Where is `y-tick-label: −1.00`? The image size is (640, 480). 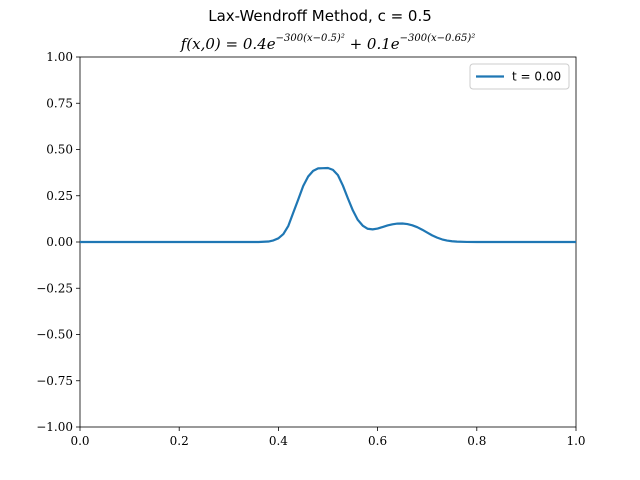
y-tick-label: −1.00 is located at coordinates (54, 427).